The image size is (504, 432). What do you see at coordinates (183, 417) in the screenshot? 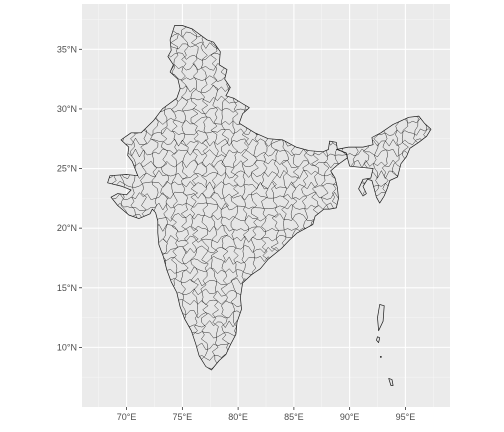
I see `x-tick-label: 75°E` at bounding box center [183, 417].